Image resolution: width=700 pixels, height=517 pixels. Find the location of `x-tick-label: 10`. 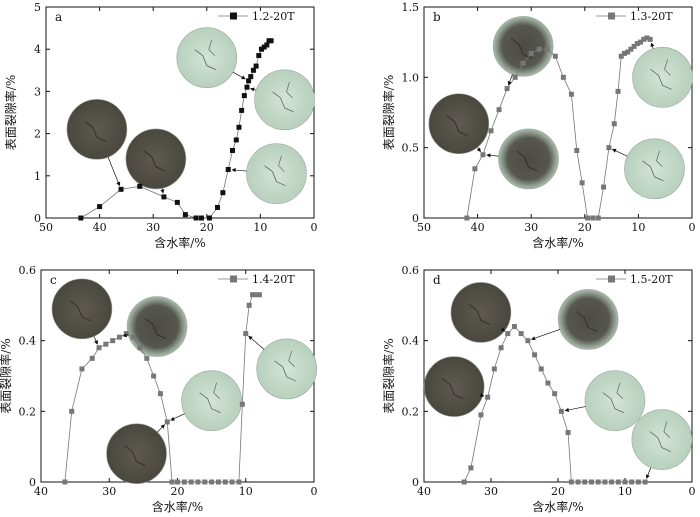

x-tick-label: 10 is located at coordinates (638, 227).